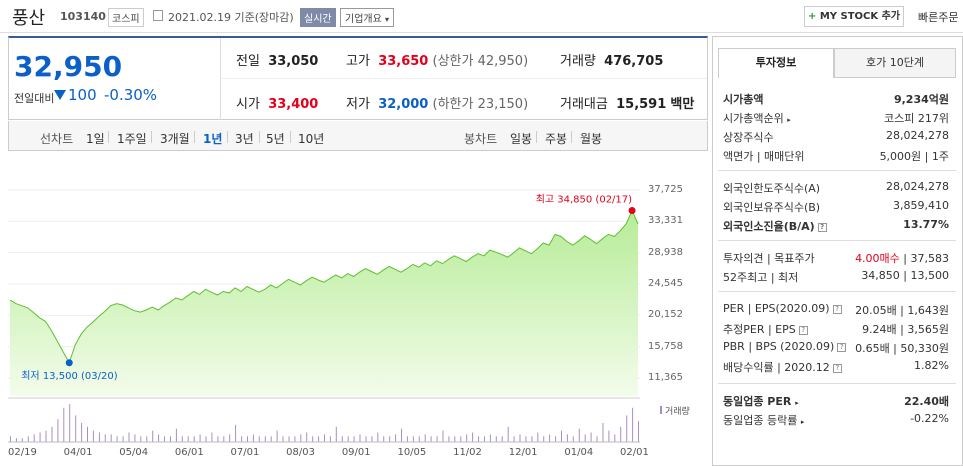 Image resolution: width=963 pixels, height=466 pixels. I want to click on tab-investment-info: 투자정보, so click(776, 63).